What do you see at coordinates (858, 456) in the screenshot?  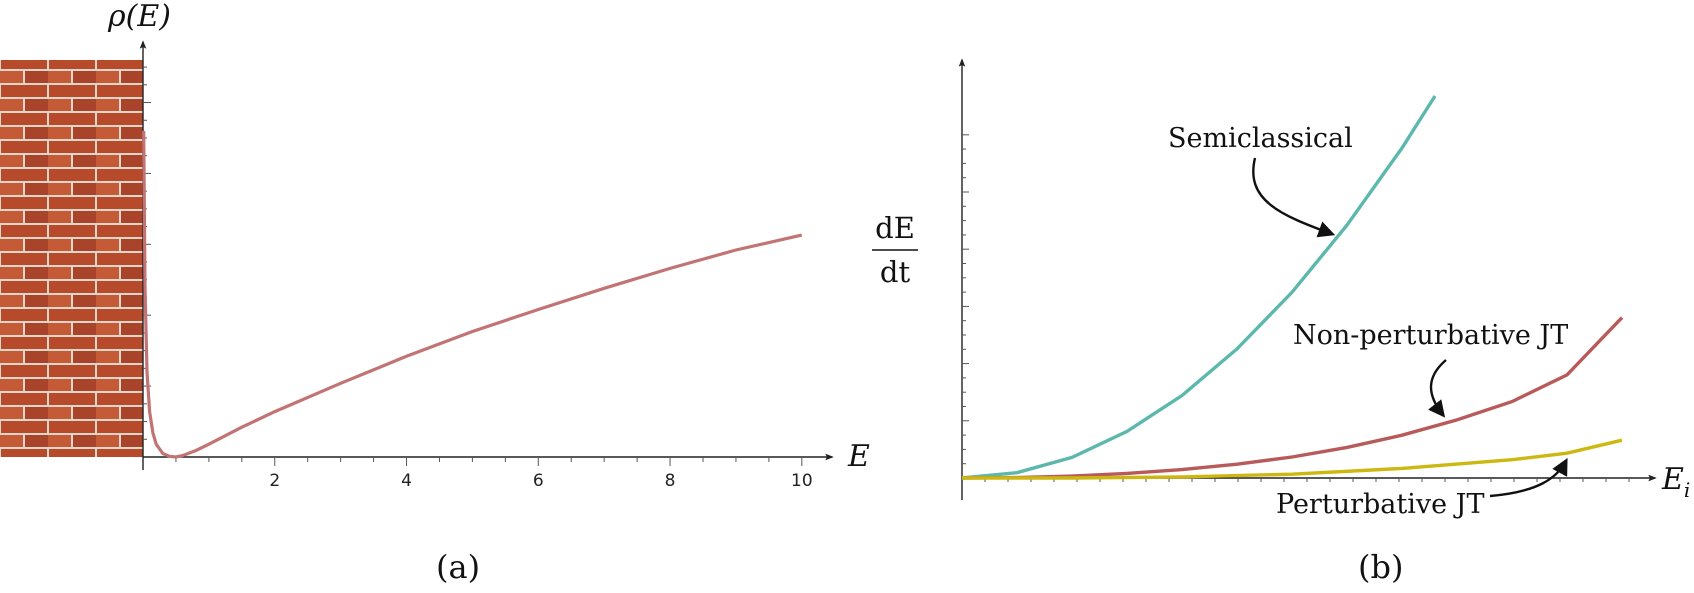 I see `panel-a-x-label: E` at bounding box center [858, 456].